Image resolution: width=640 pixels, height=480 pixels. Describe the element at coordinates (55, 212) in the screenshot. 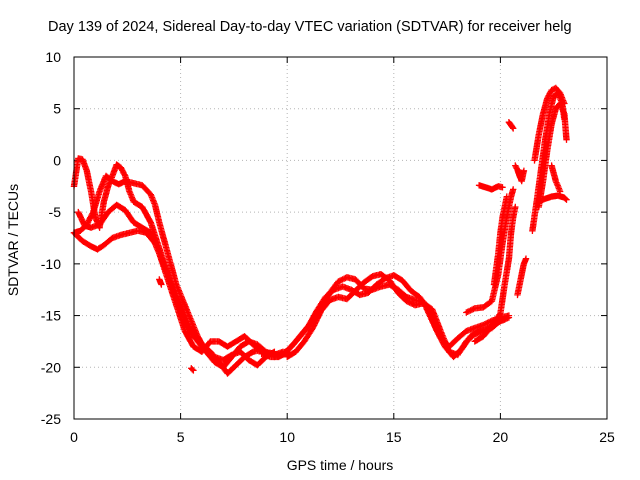

I see `y-tick-label: -5` at that location.